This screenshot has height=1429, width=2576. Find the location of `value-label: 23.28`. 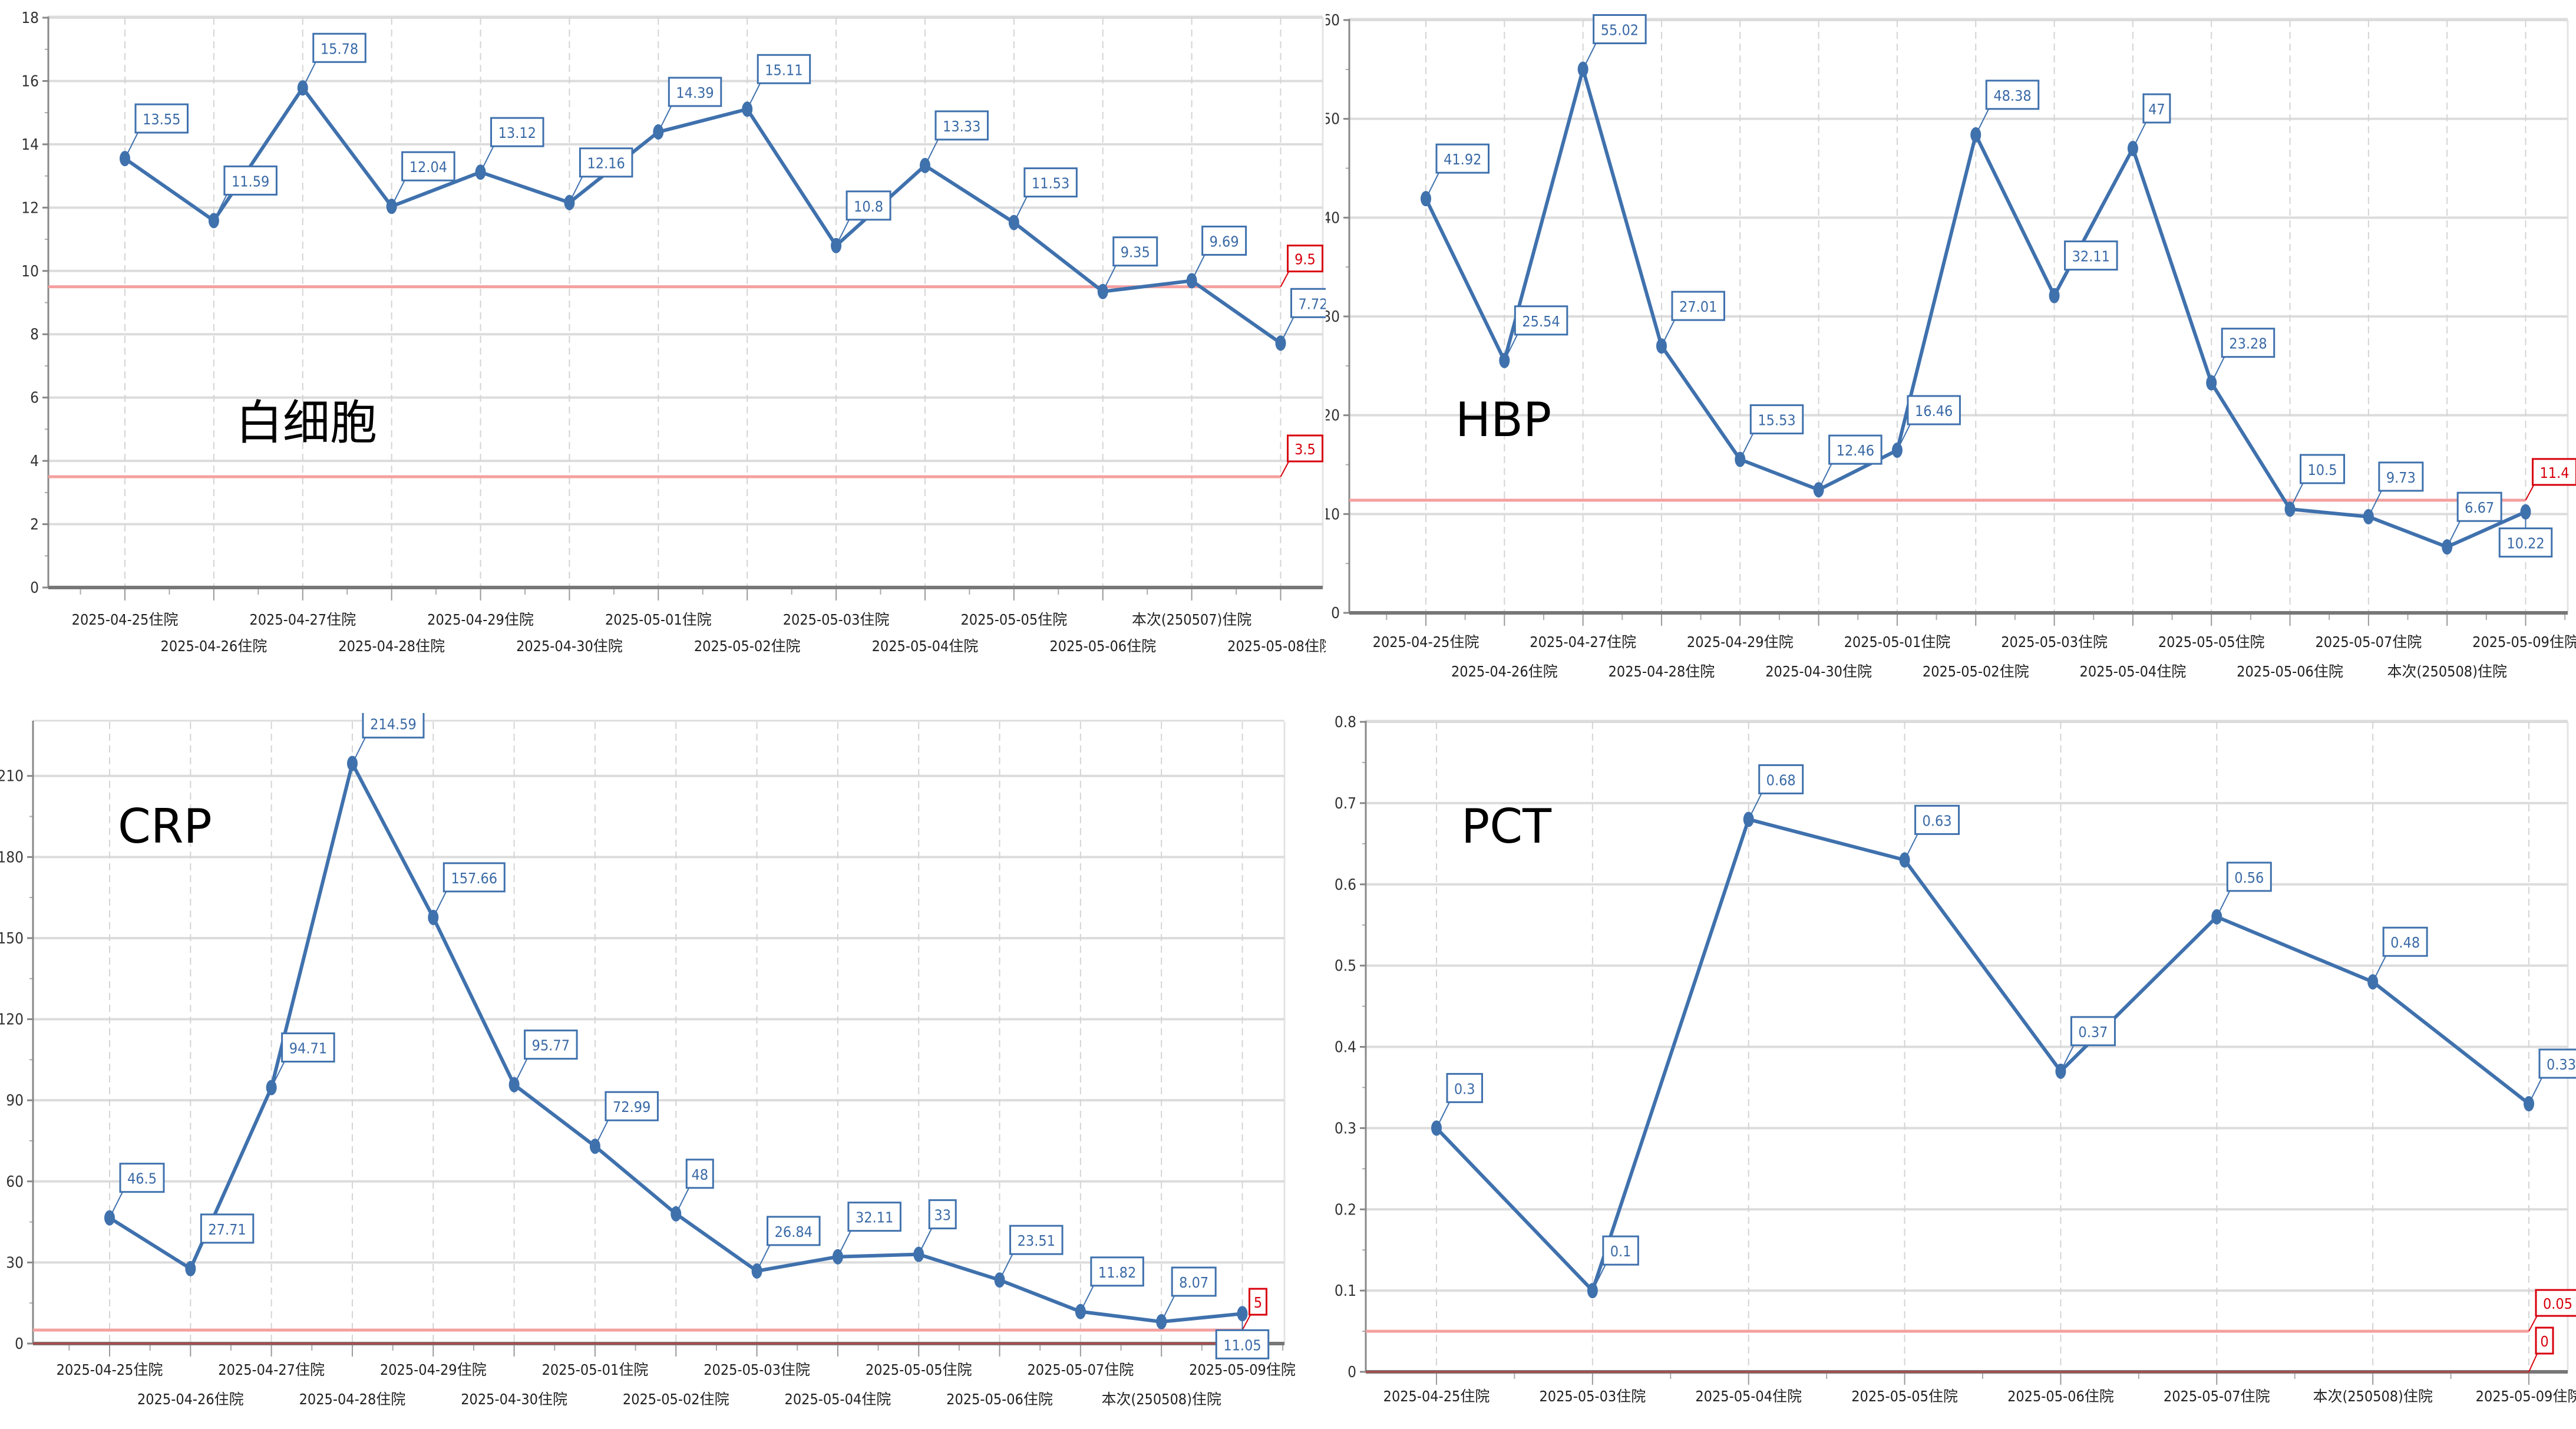

value-label: 23.28 is located at coordinates (2248, 343).